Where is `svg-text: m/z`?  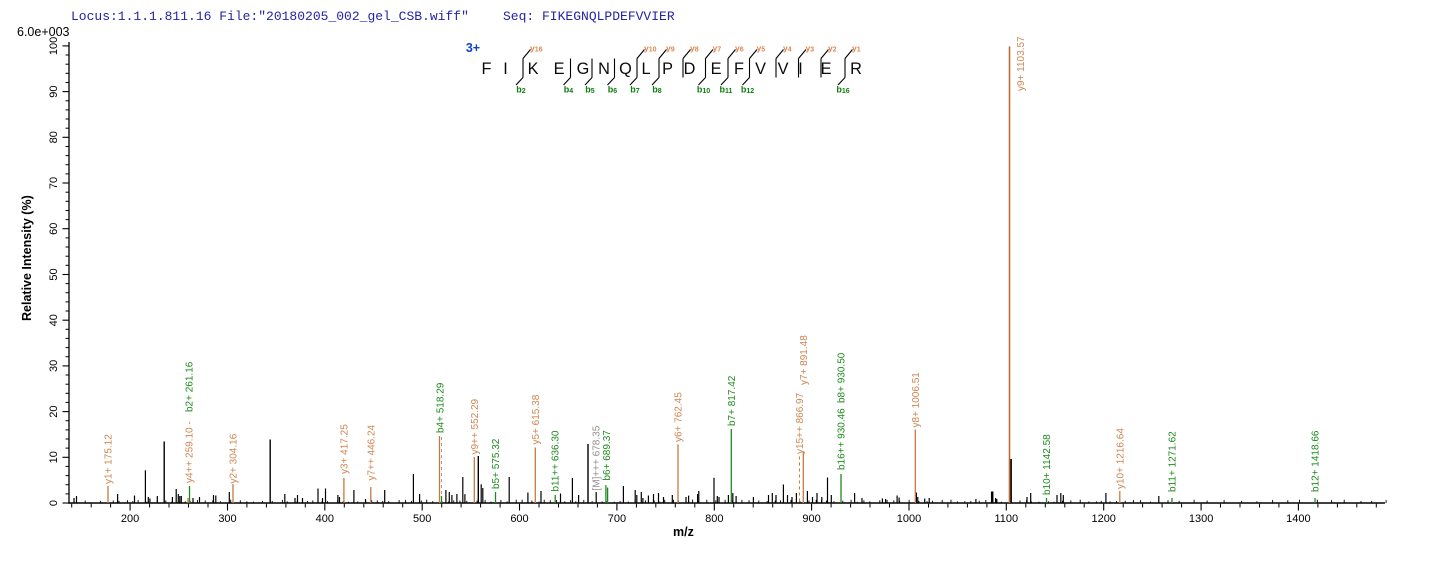
svg-text: m/z is located at coordinates (683, 532).